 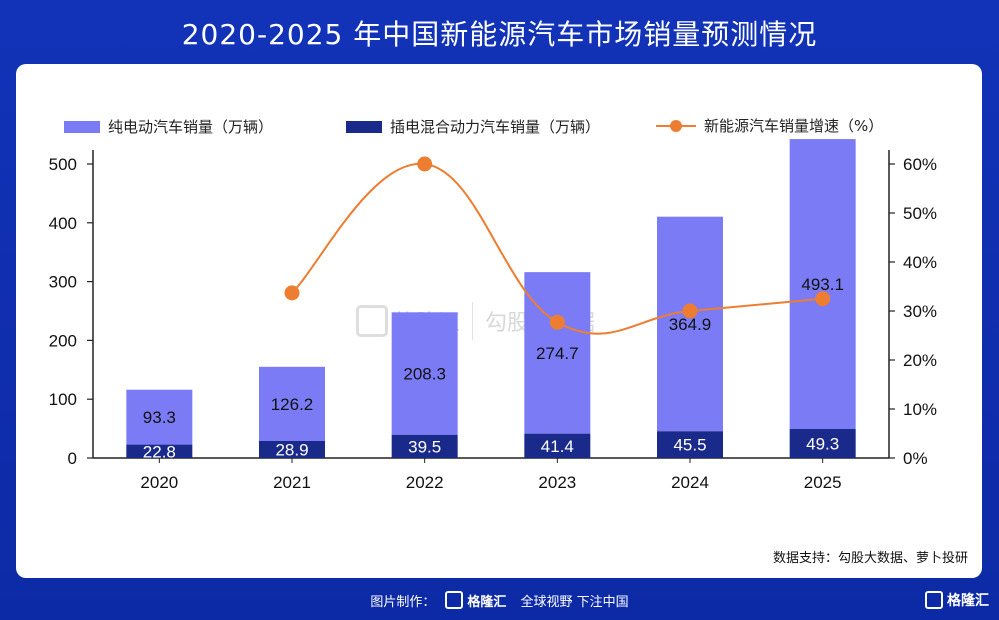 I want to click on legend-bev: 纯电动汽车销量（万辆）, so click(x=168, y=126).